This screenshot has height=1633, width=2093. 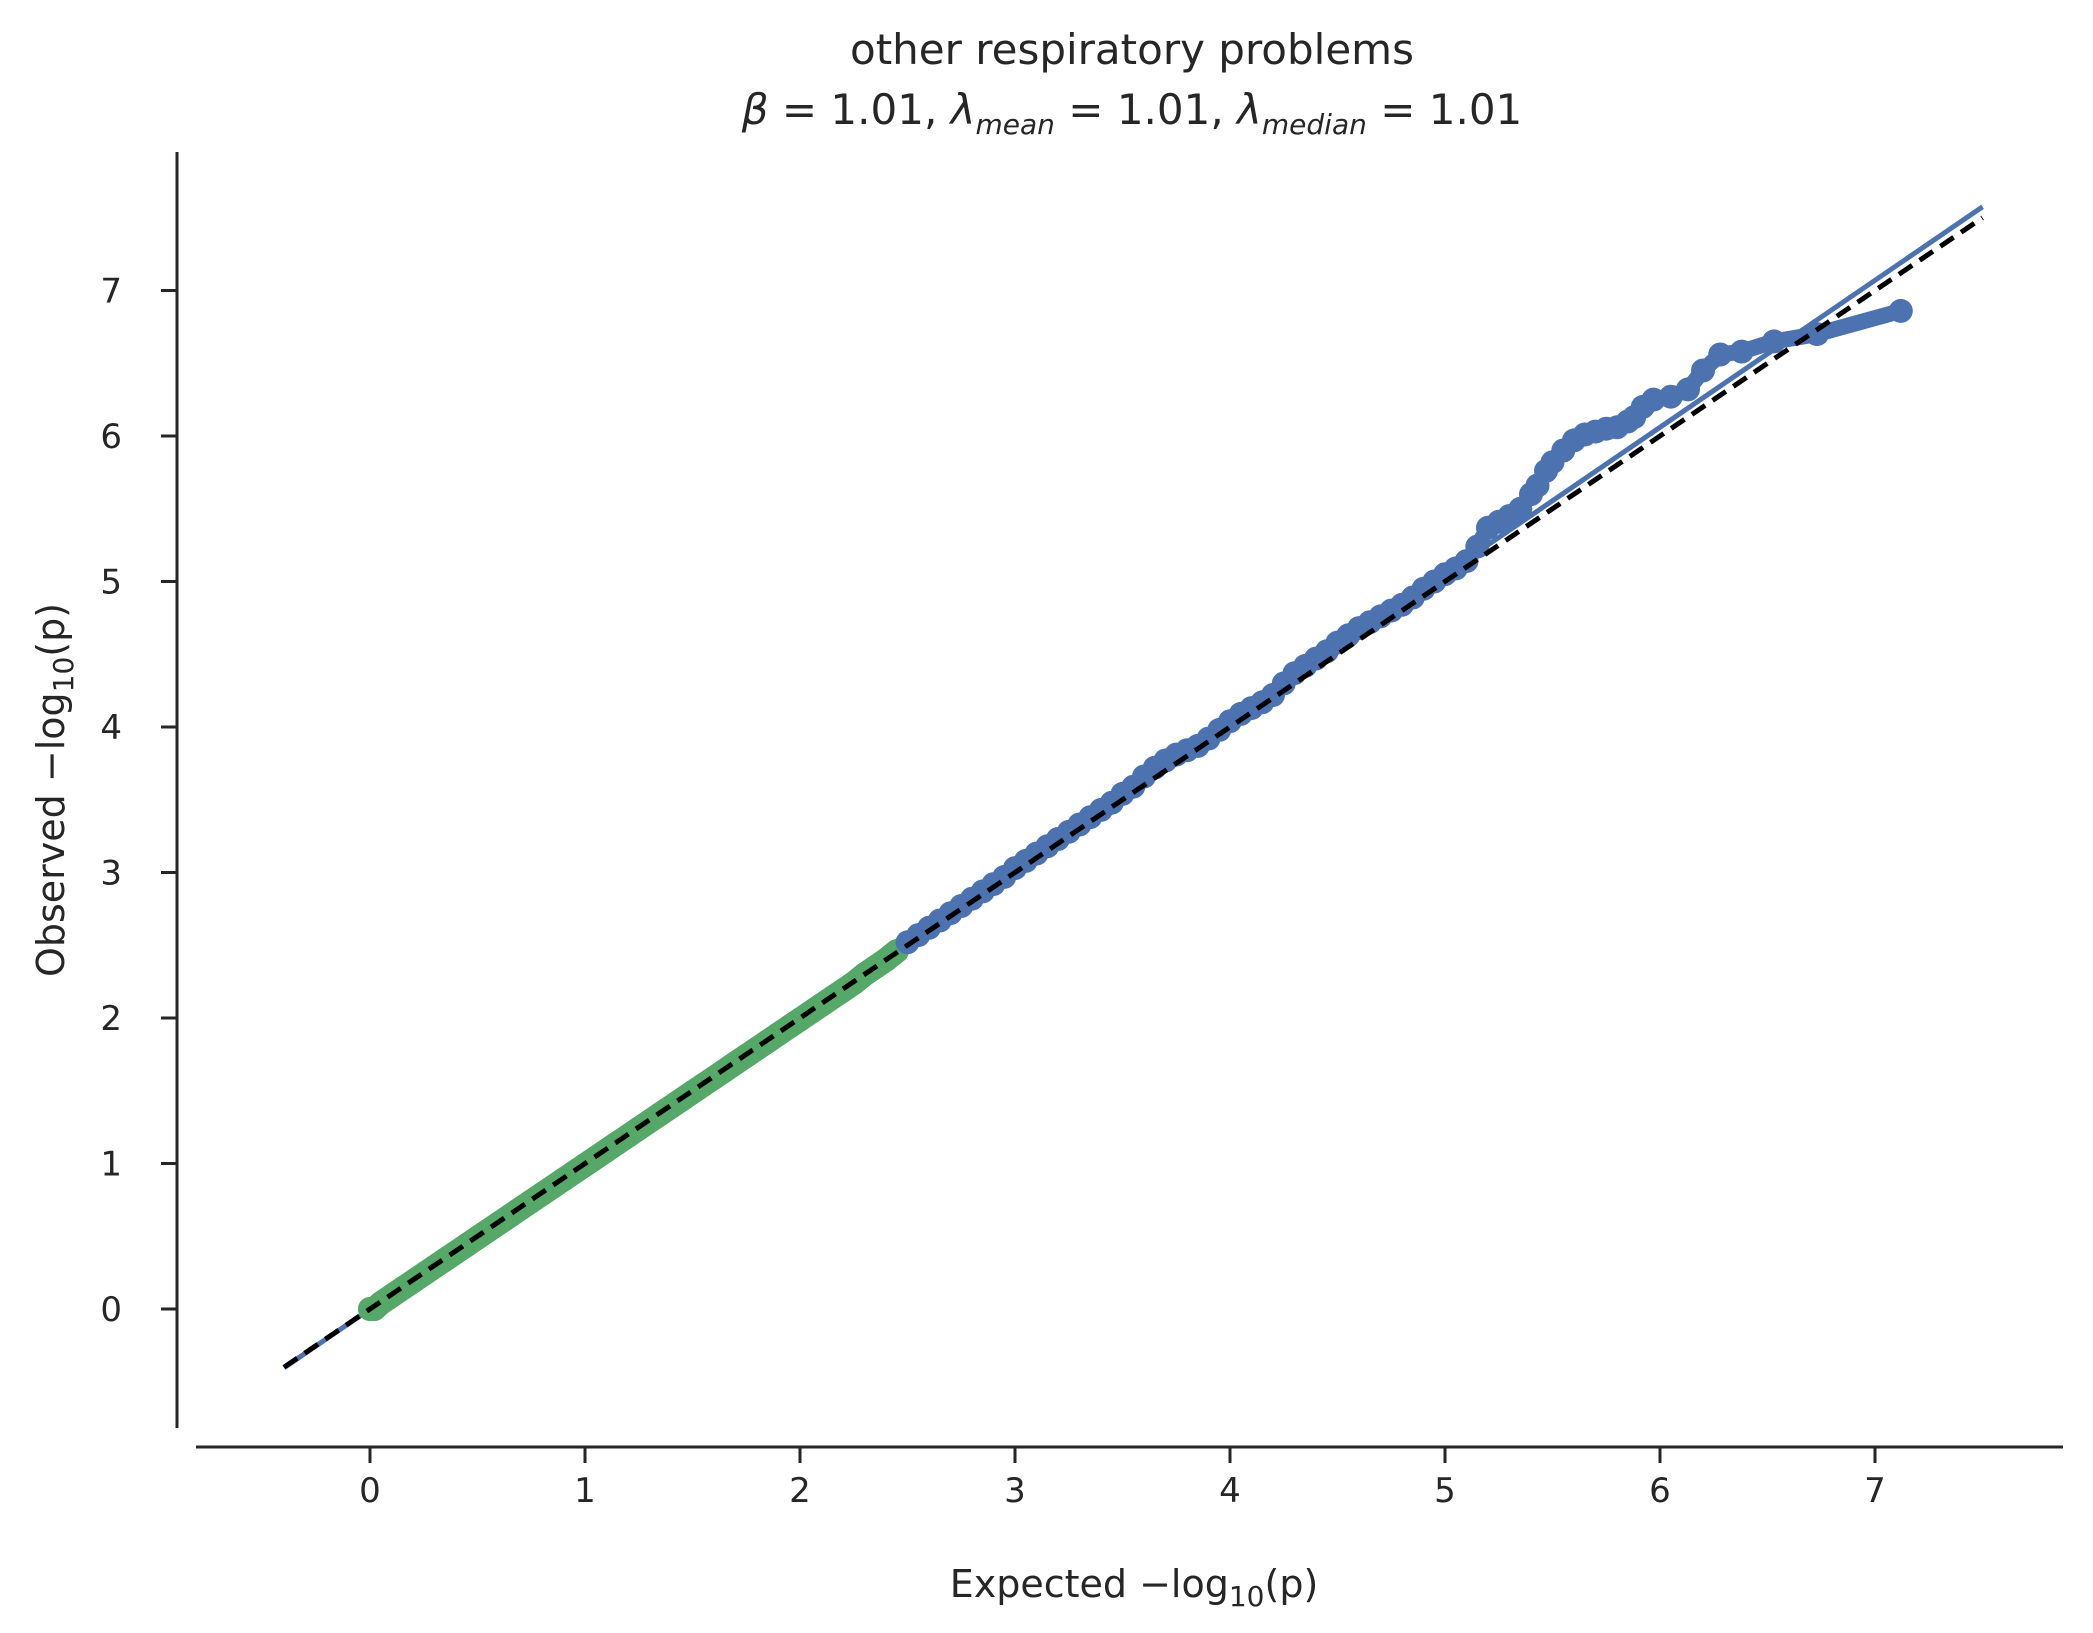 What do you see at coordinates (111, 1019) in the screenshot?
I see `y-tick-label: 2` at bounding box center [111, 1019].